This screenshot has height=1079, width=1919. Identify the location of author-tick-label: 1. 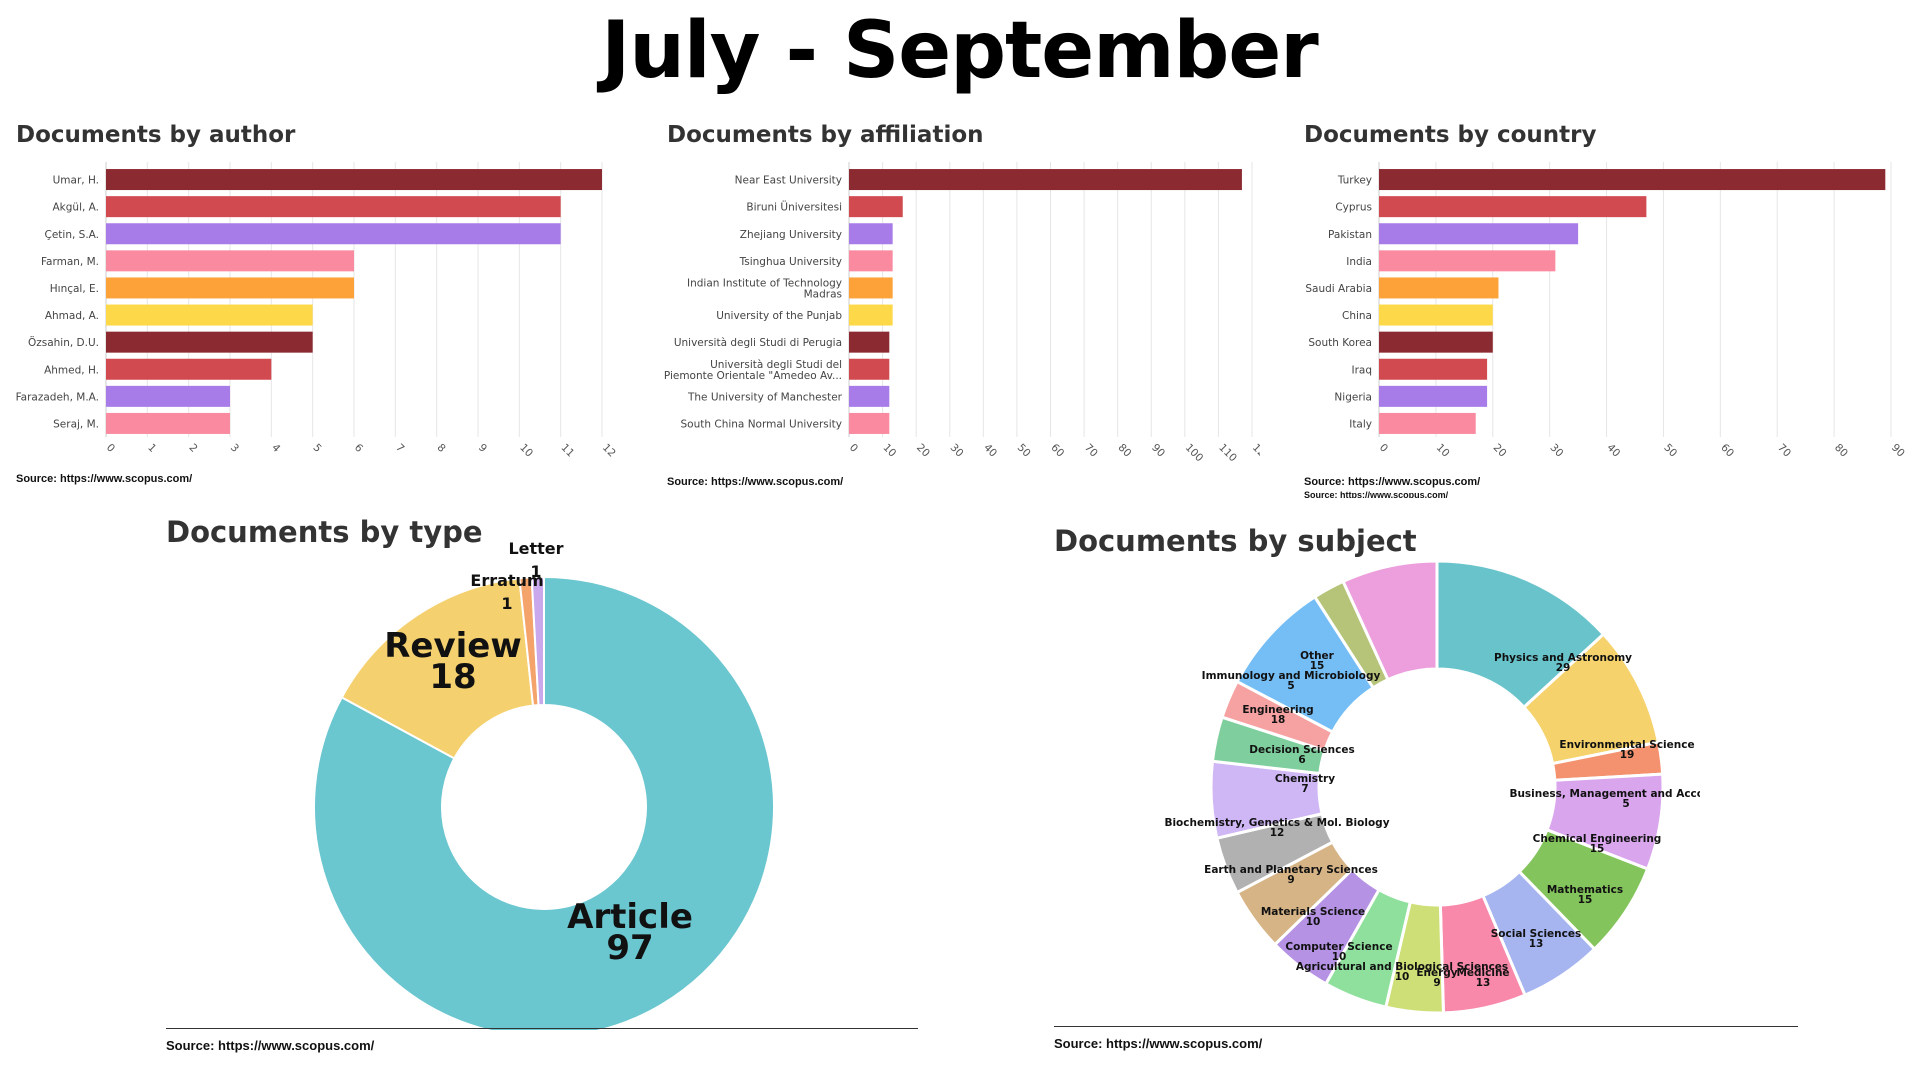
(151, 448).